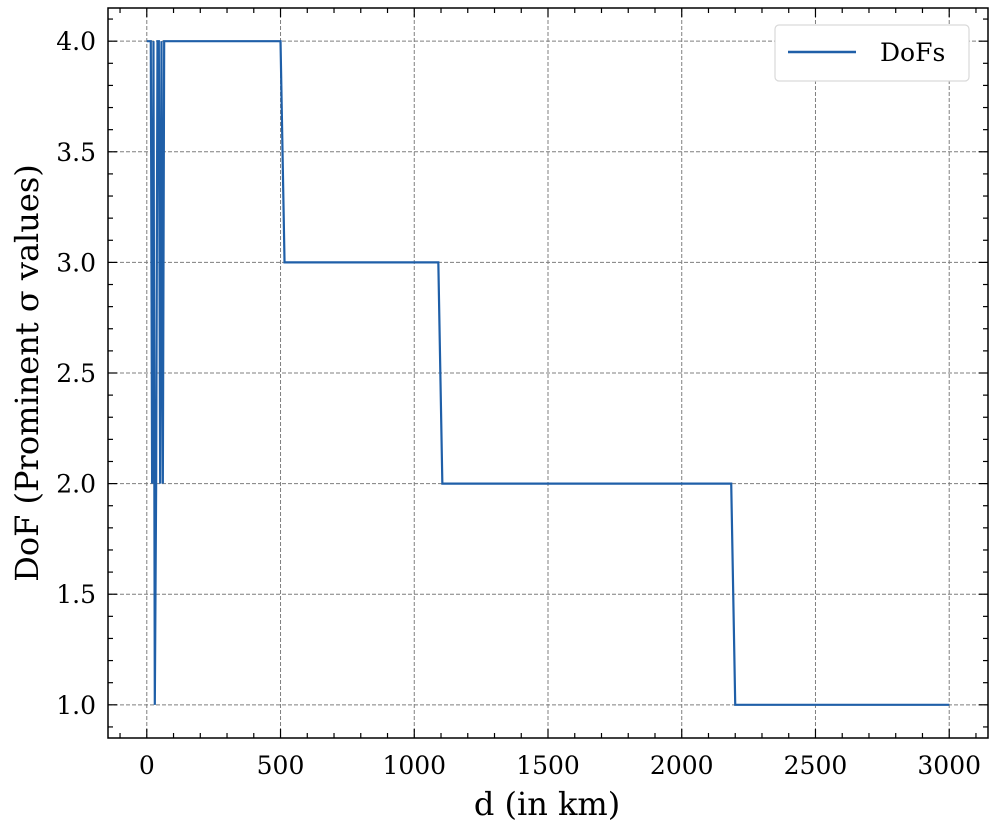 Image resolution: width=996 pixels, height=833 pixels. Describe the element at coordinates (76, 41) in the screenshot. I see `y-tick-label: 4.0` at that location.